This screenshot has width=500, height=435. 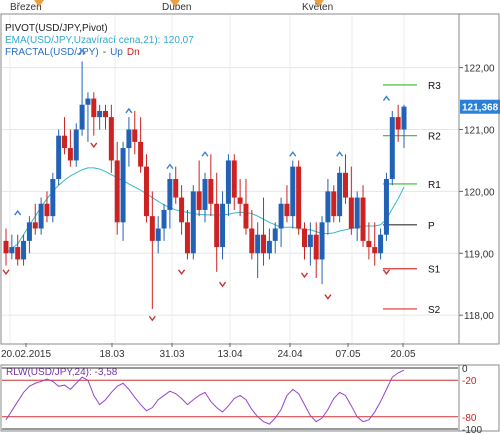 What do you see at coordinates (434, 270) in the screenshot?
I see `pivot-label-s1: S1` at bounding box center [434, 270].